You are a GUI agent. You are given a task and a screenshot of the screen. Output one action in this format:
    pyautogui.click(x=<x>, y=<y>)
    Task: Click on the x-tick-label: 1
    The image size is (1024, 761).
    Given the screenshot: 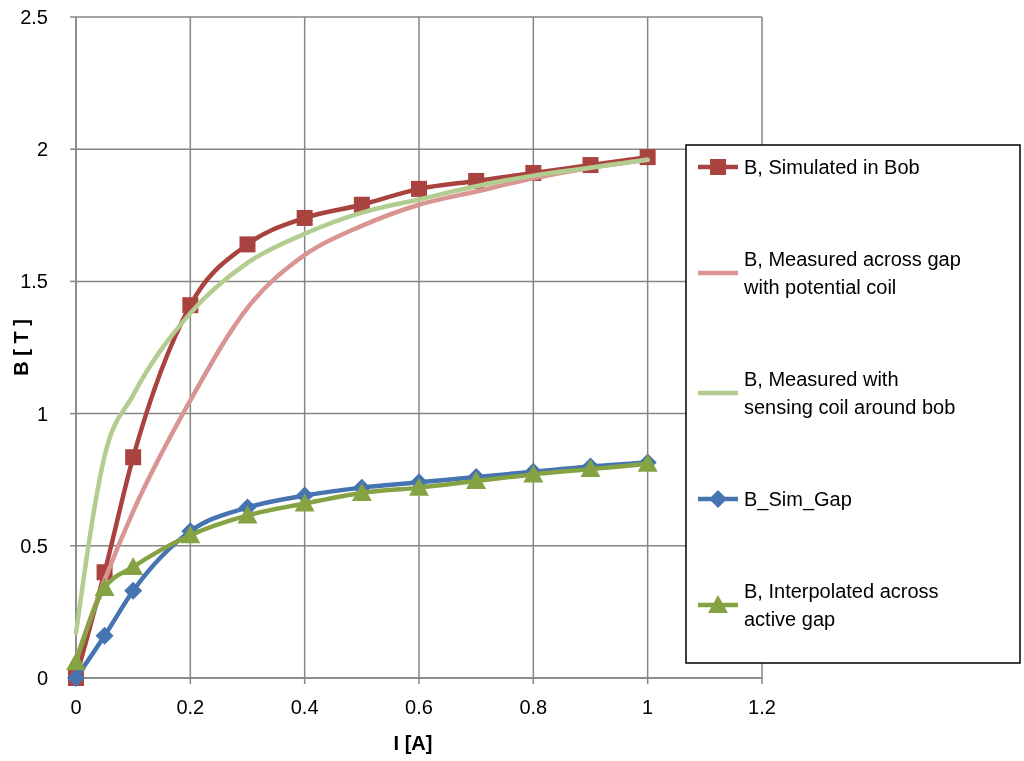 What is the action you would take?
    pyautogui.click(x=648, y=707)
    